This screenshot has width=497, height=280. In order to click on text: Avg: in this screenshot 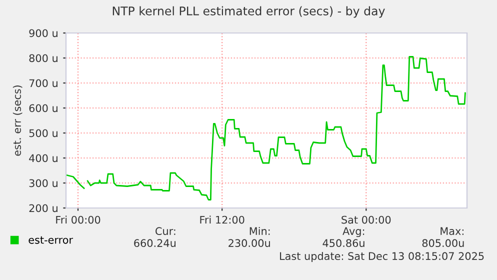, I will do `click(353, 232)`.